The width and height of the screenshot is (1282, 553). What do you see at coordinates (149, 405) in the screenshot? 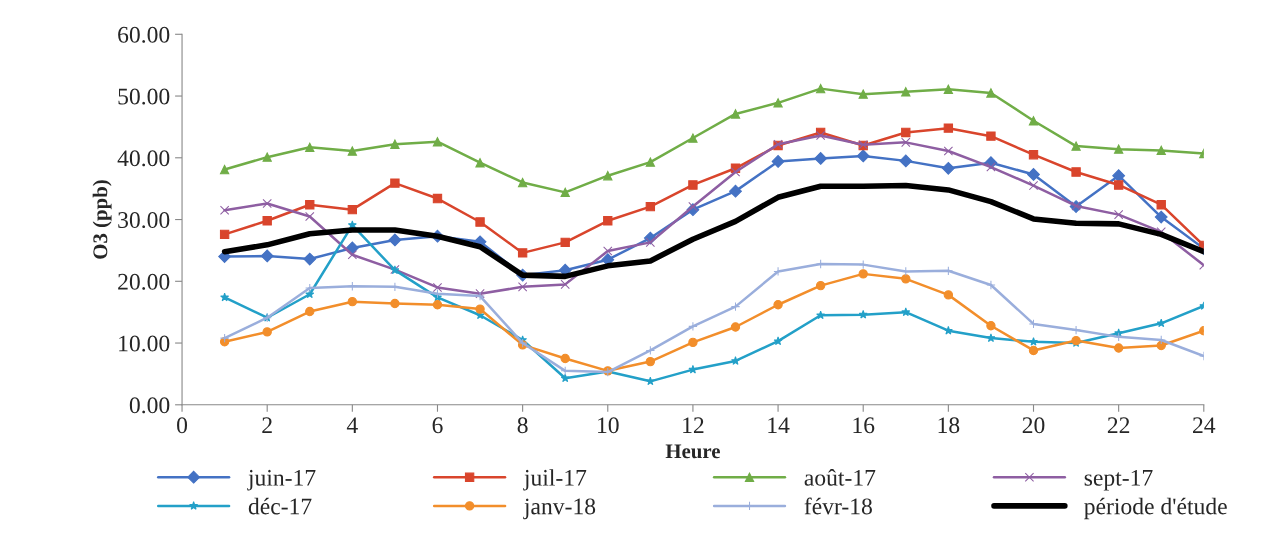
I see `y-tick-label: 0.00` at bounding box center [149, 405].